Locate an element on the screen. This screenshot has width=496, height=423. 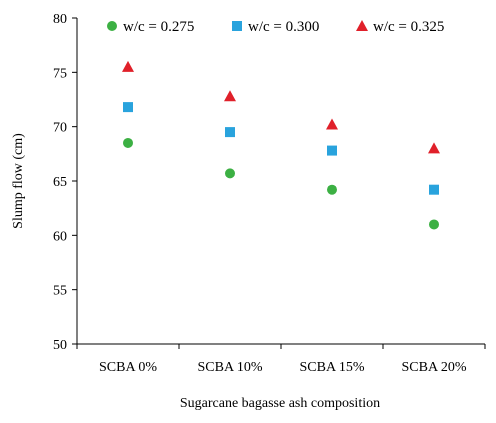
y-tick-label: 75 is located at coordinates (60, 73).